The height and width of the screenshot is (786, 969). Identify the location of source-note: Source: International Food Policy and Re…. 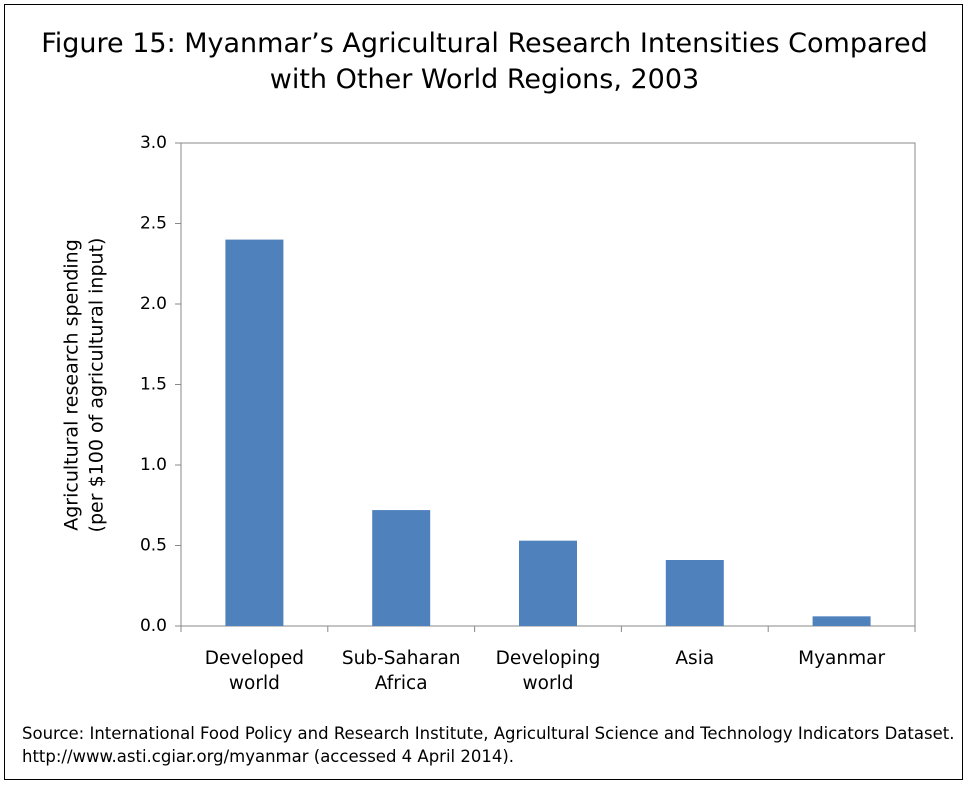
(488, 745).